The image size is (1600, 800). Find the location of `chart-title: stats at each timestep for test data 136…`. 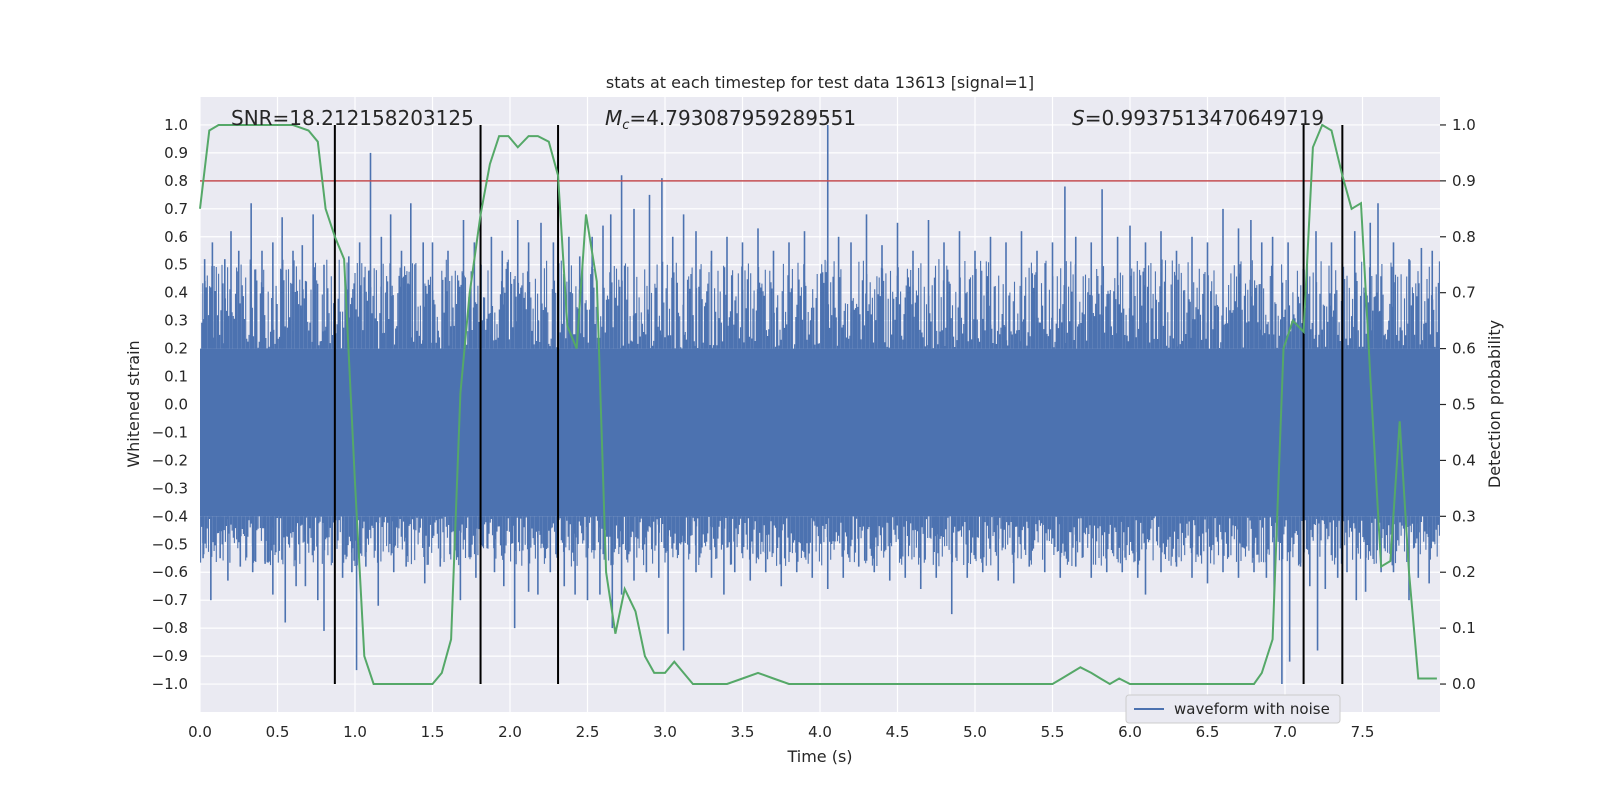

chart-title: stats at each timestep for test data 136… is located at coordinates (820, 82).